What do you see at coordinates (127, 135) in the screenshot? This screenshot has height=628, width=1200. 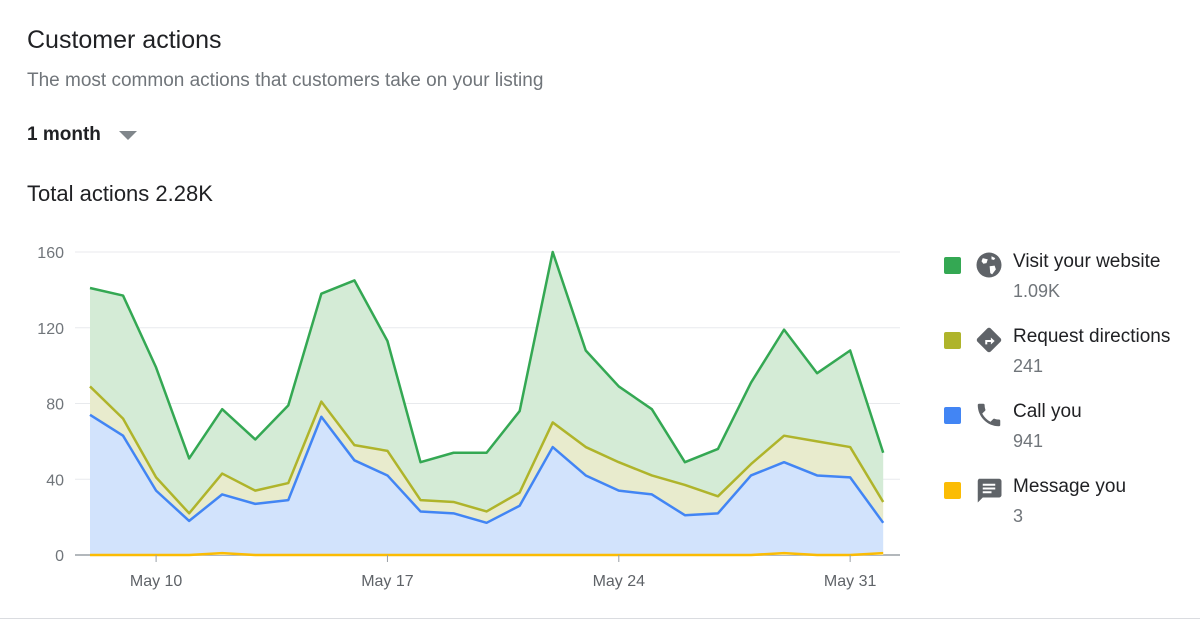 I see `dropdown-arrow-icon` at bounding box center [127, 135].